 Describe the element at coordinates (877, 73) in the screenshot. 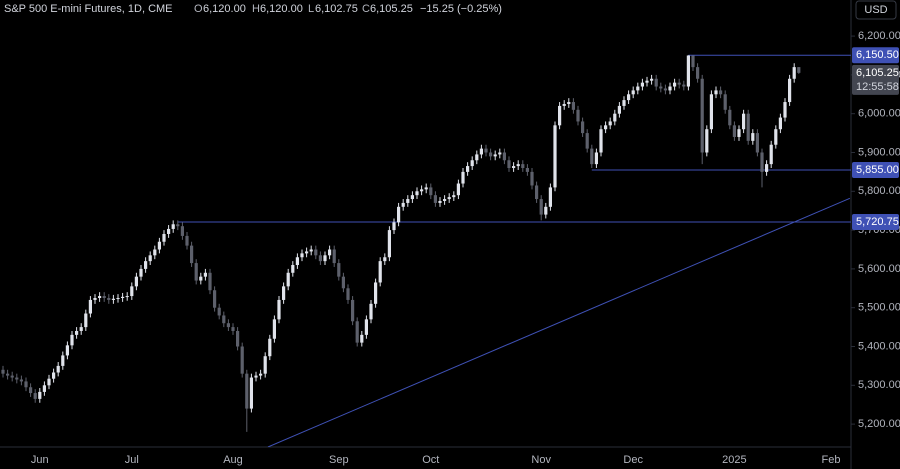

I see `last-price-label: 6,105.25` at that location.